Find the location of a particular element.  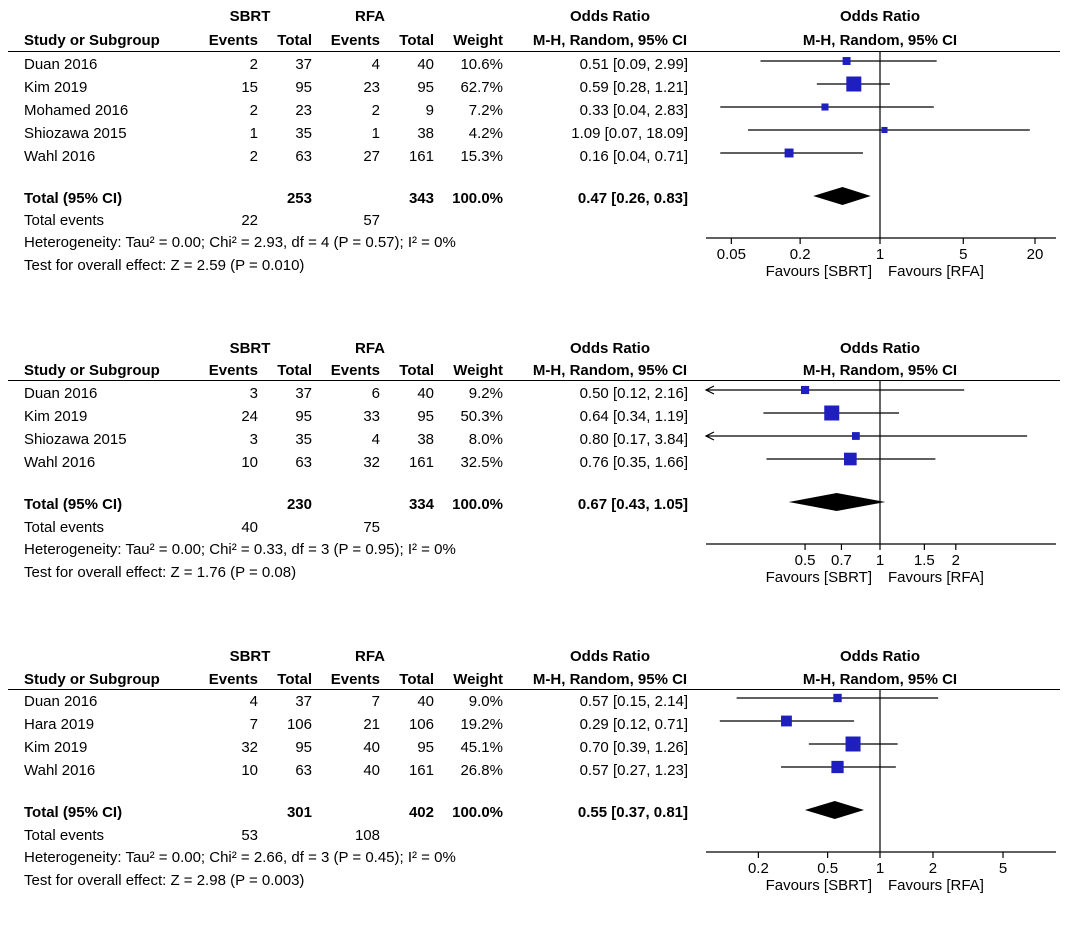

events2-value: 1 is located at coordinates (375, 133).